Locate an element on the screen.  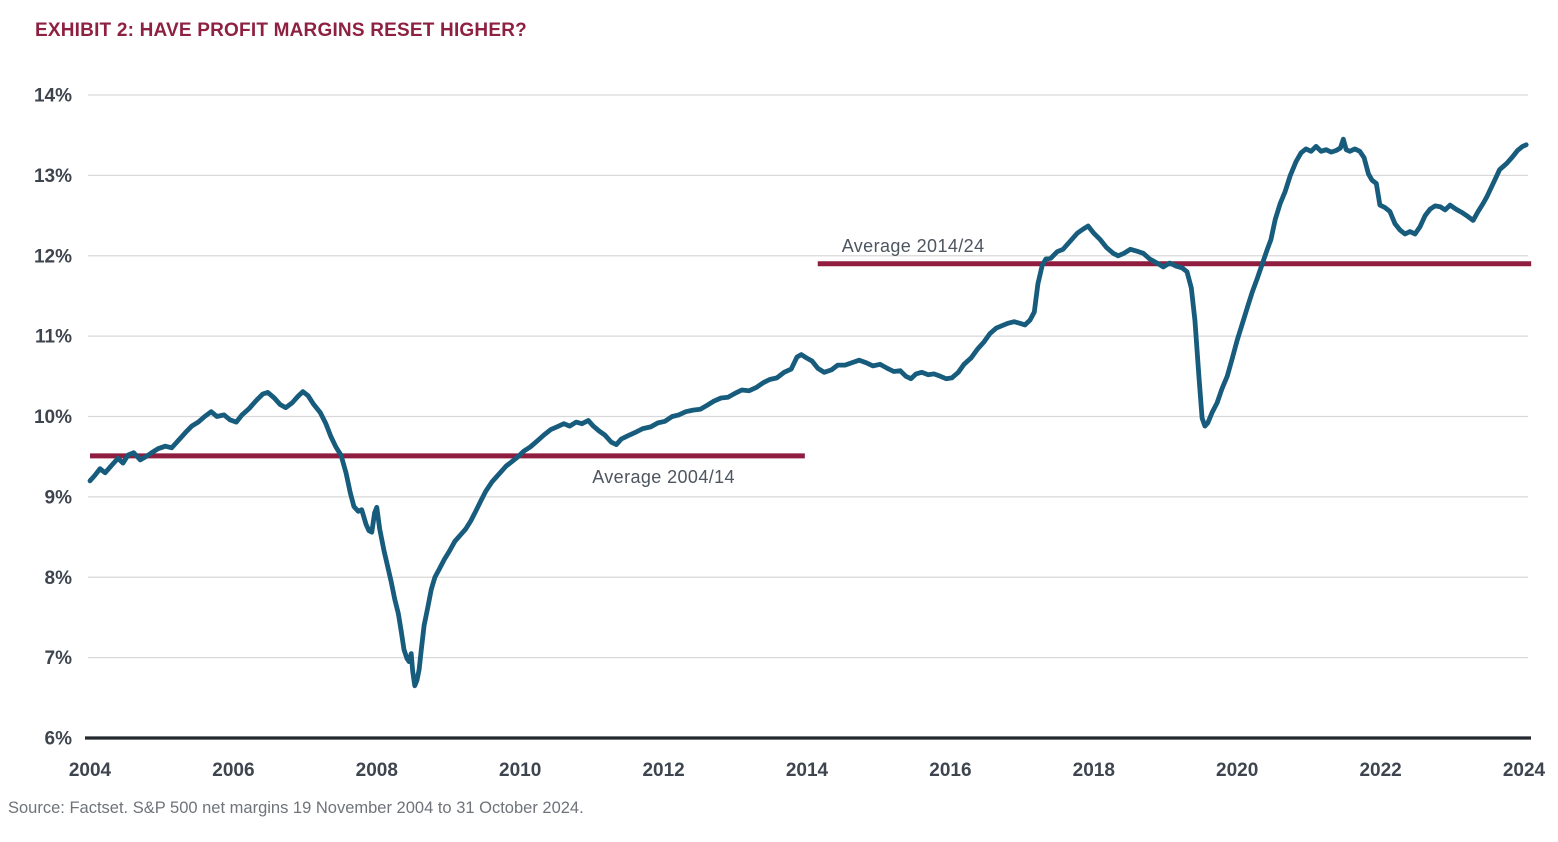
x-tick-label: 2018 is located at coordinates (1094, 770).